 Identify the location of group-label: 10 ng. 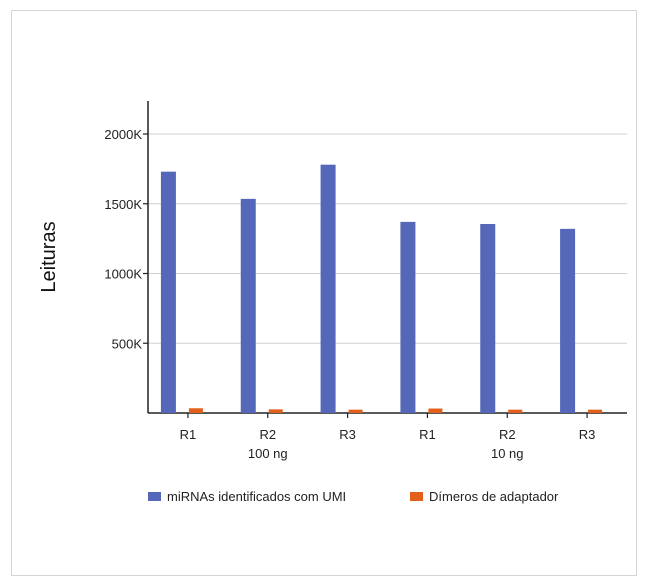
(507, 453).